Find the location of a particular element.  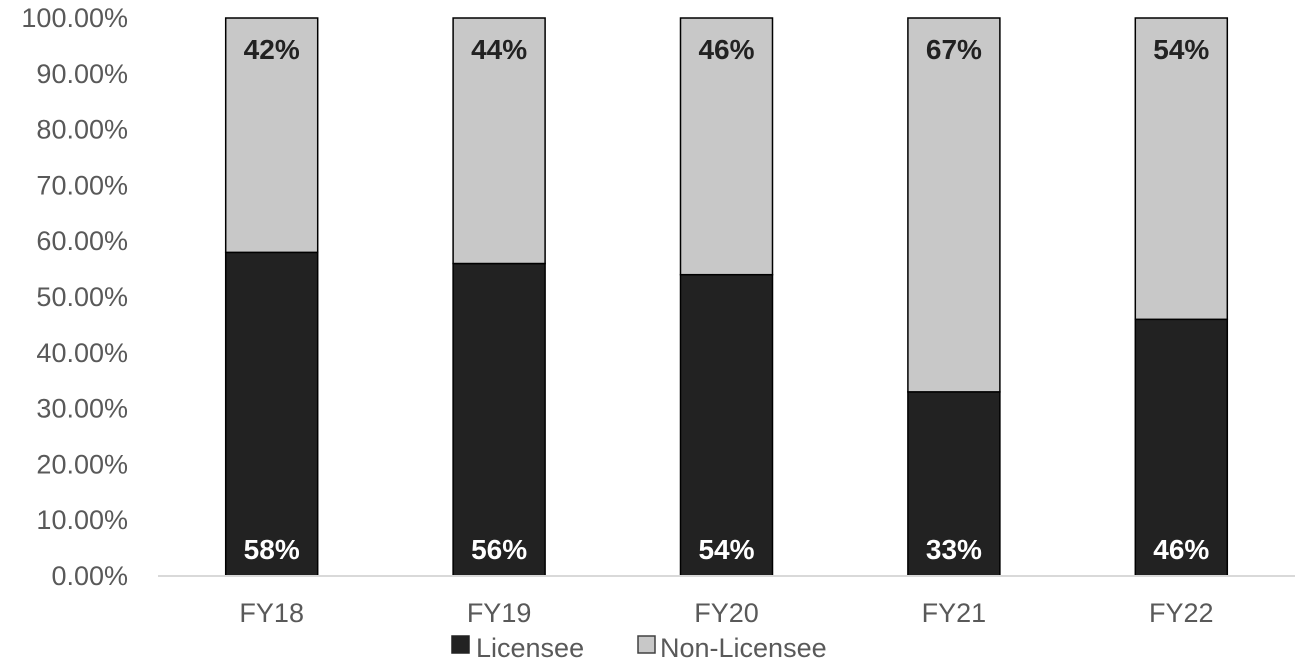

x-axis: FY18 FY19 FY20 FY21 FY22 is located at coordinates (726, 613).